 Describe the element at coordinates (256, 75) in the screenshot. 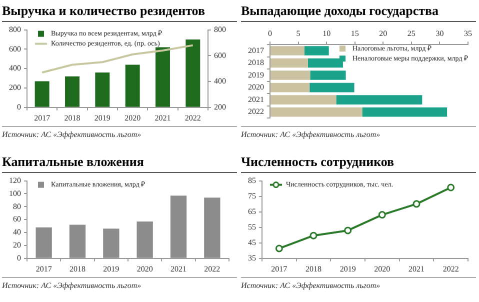

I see `y-tick-label: 2019` at that location.